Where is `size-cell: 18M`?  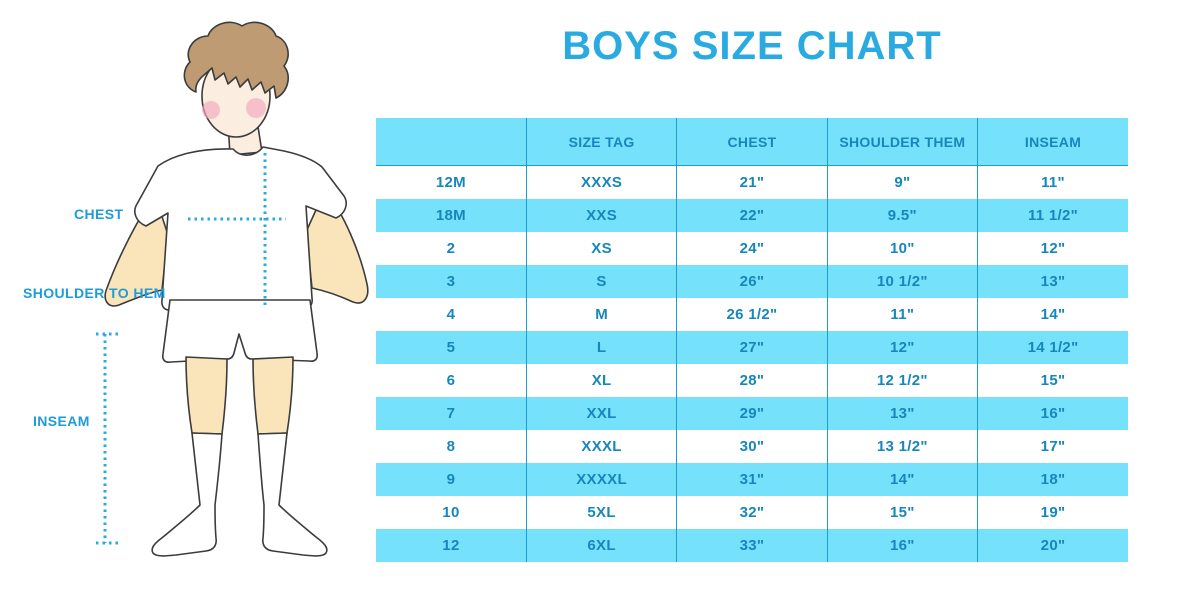
size-cell: 18M is located at coordinates (450, 215).